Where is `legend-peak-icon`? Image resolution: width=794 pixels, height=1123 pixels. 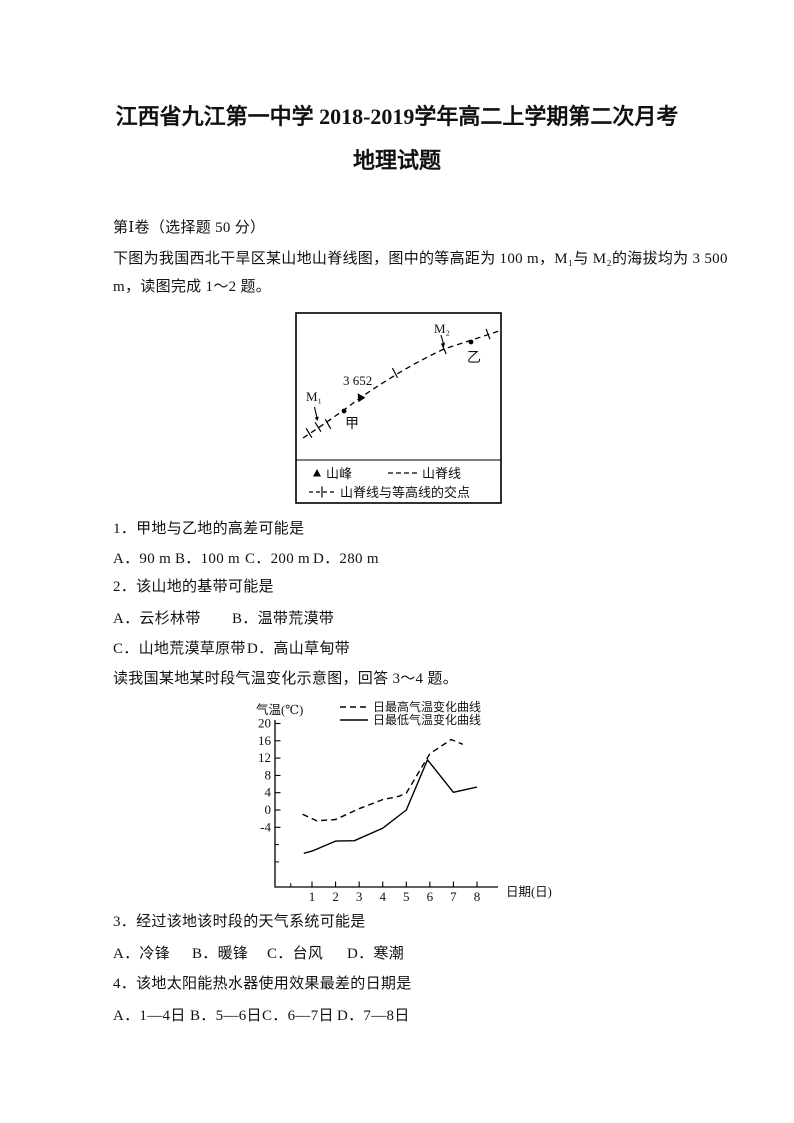
legend-peak-icon is located at coordinates (317, 473).